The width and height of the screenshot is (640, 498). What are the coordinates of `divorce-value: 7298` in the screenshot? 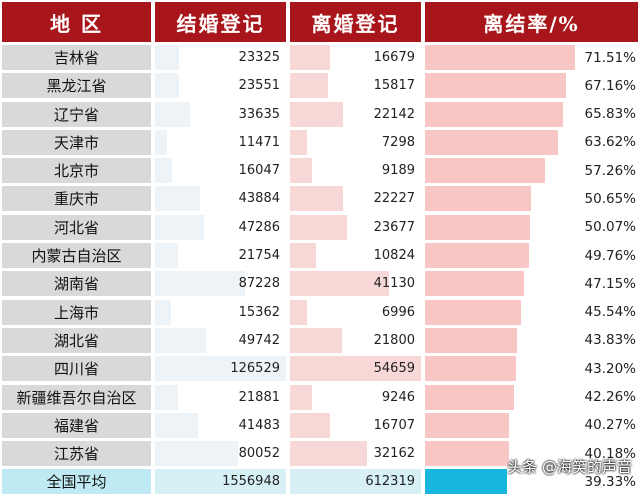 It's located at (398, 142).